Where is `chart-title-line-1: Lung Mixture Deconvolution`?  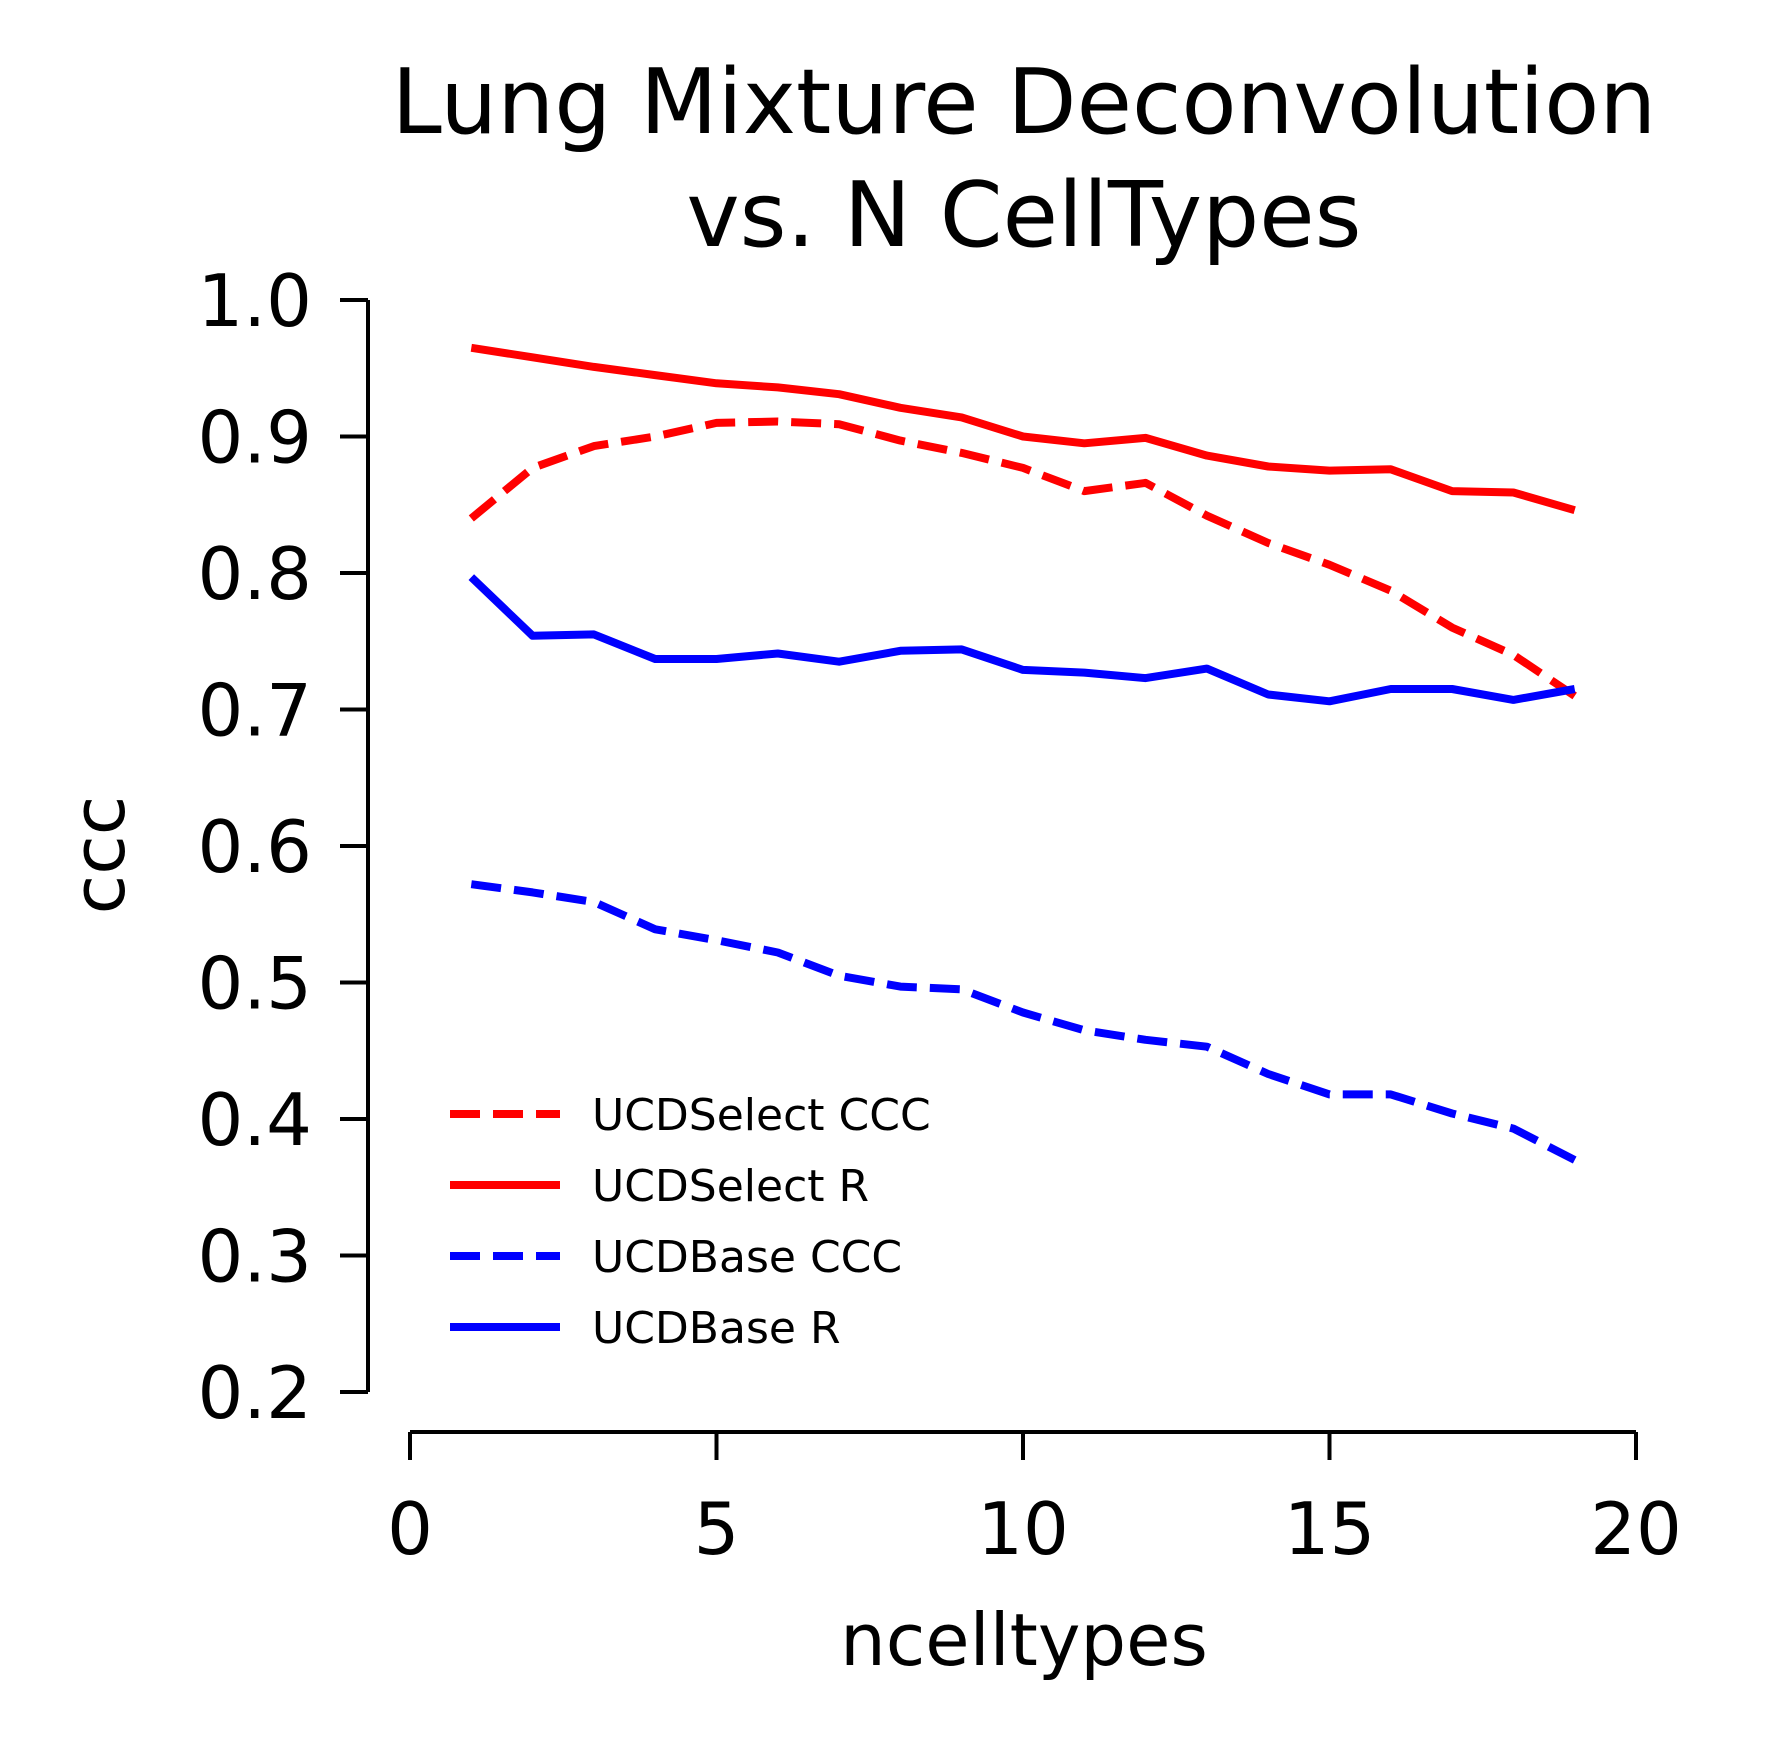 chart-title-line-1: Lung Mixture Deconvolution is located at coordinates (1024, 102).